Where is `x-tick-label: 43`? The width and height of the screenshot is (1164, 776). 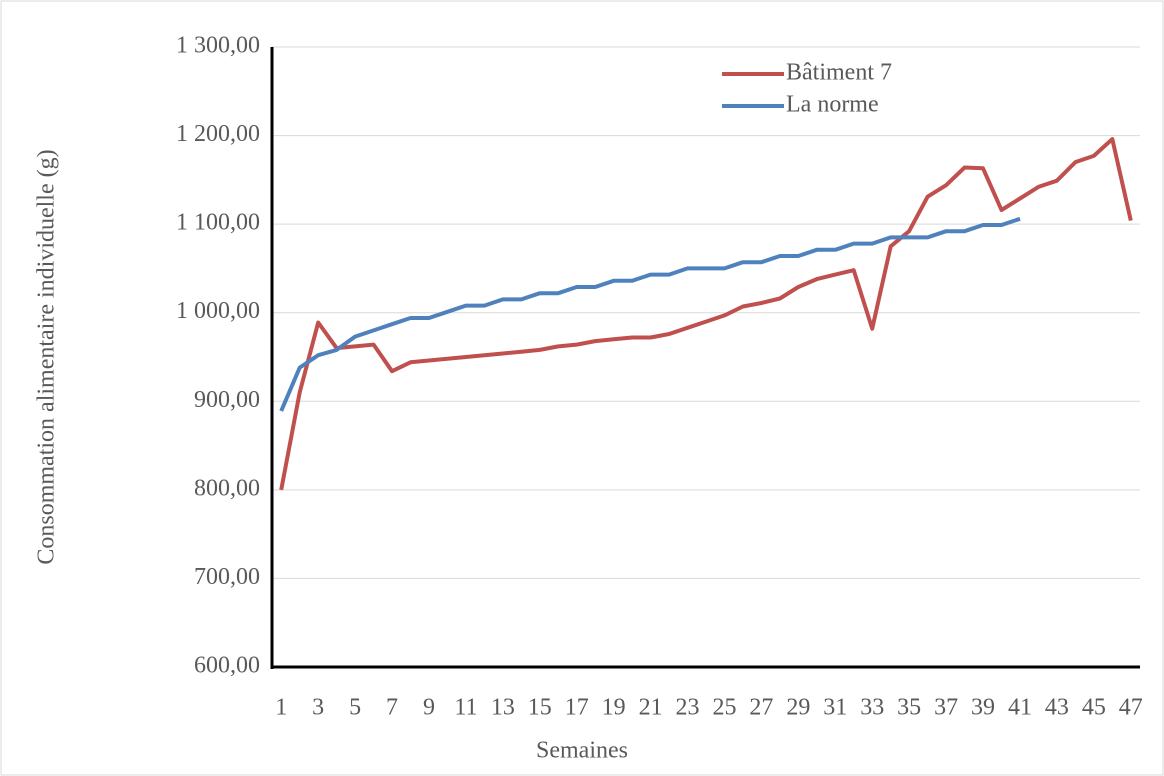
x-tick-label: 43 is located at coordinates (1057, 708).